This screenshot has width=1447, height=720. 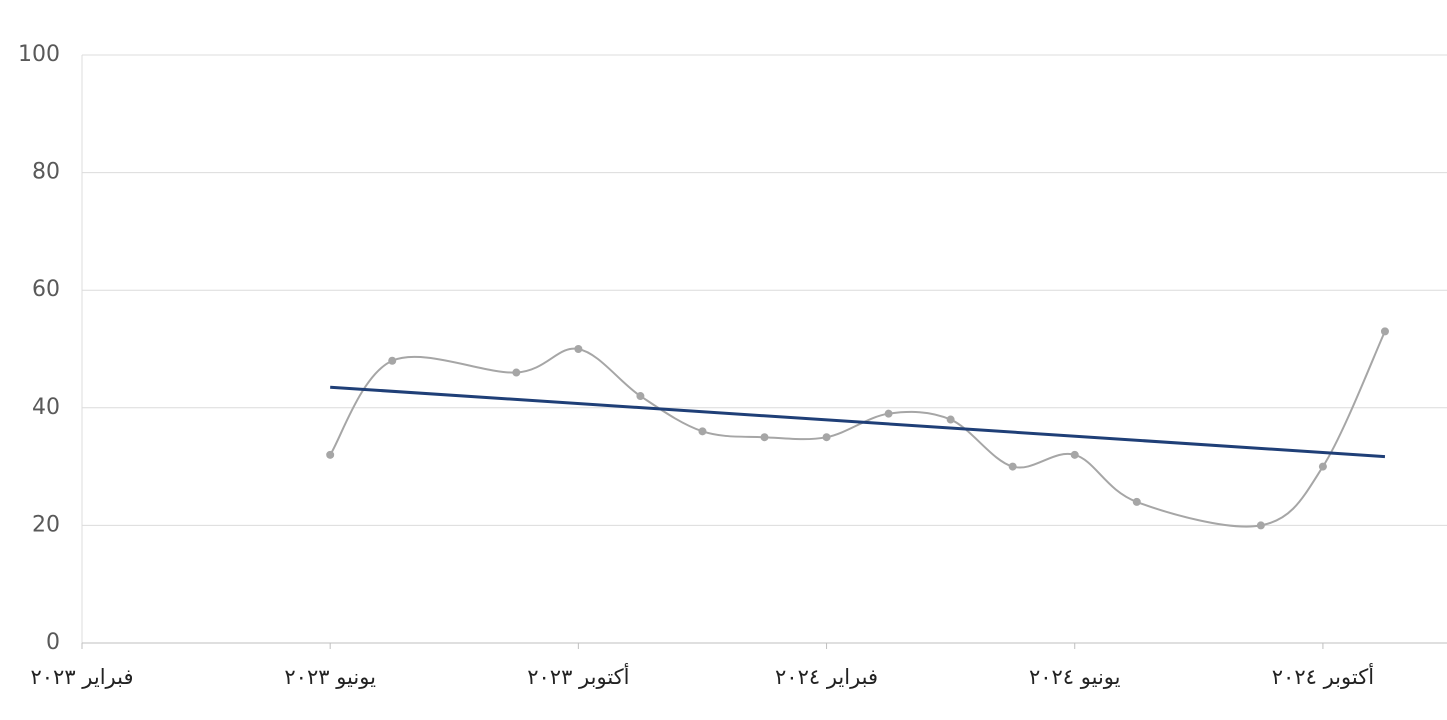 I want to click on y-tick-label: 20, so click(x=46, y=524).